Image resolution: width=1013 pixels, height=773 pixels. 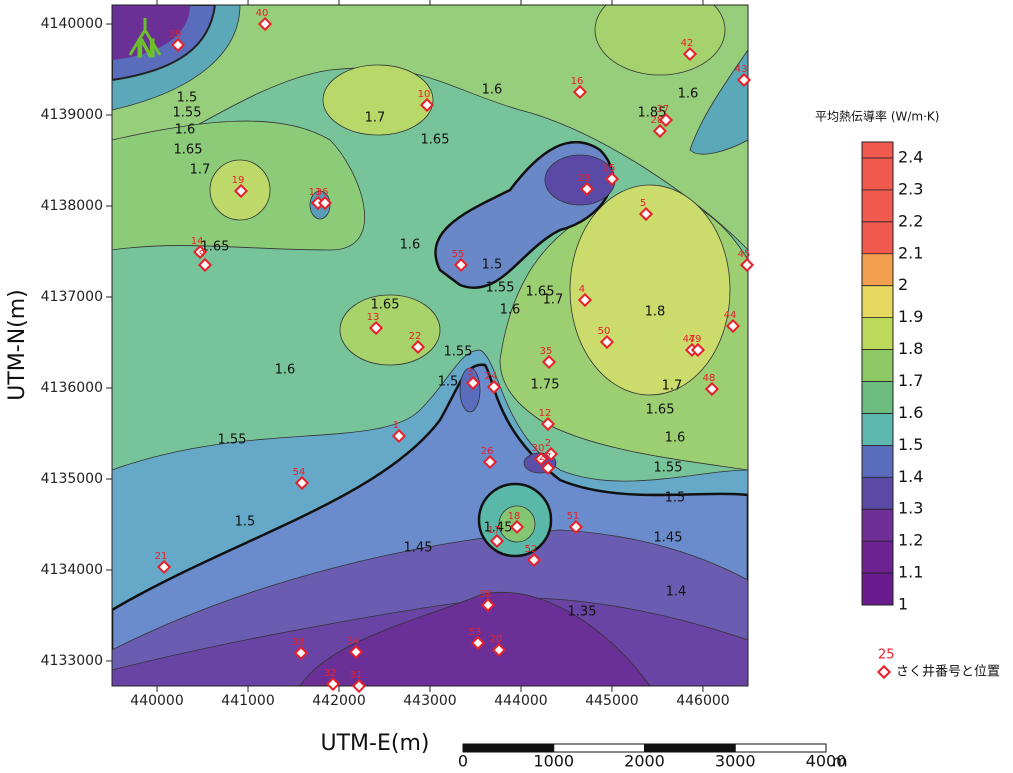 What do you see at coordinates (315, 192) in the screenshot?
I see `well-label: 11` at bounding box center [315, 192].